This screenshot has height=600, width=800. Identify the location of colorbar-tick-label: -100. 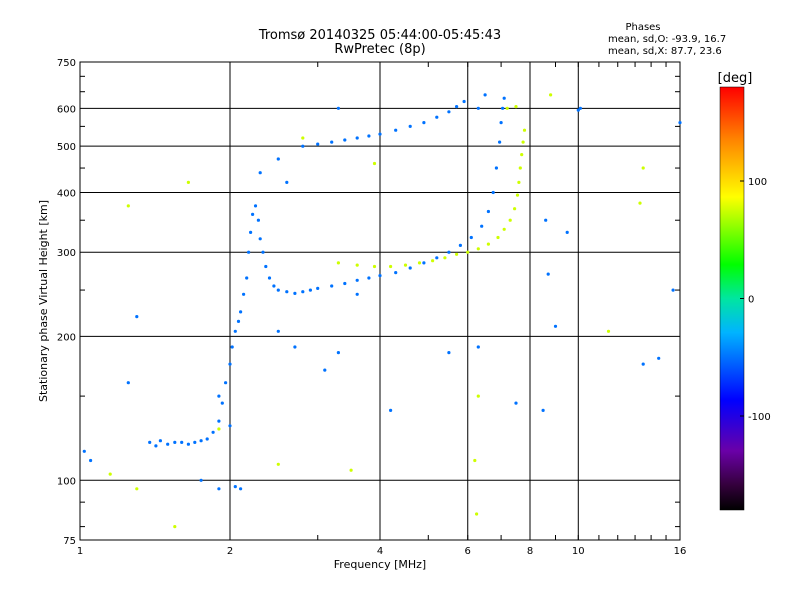
(759, 417).